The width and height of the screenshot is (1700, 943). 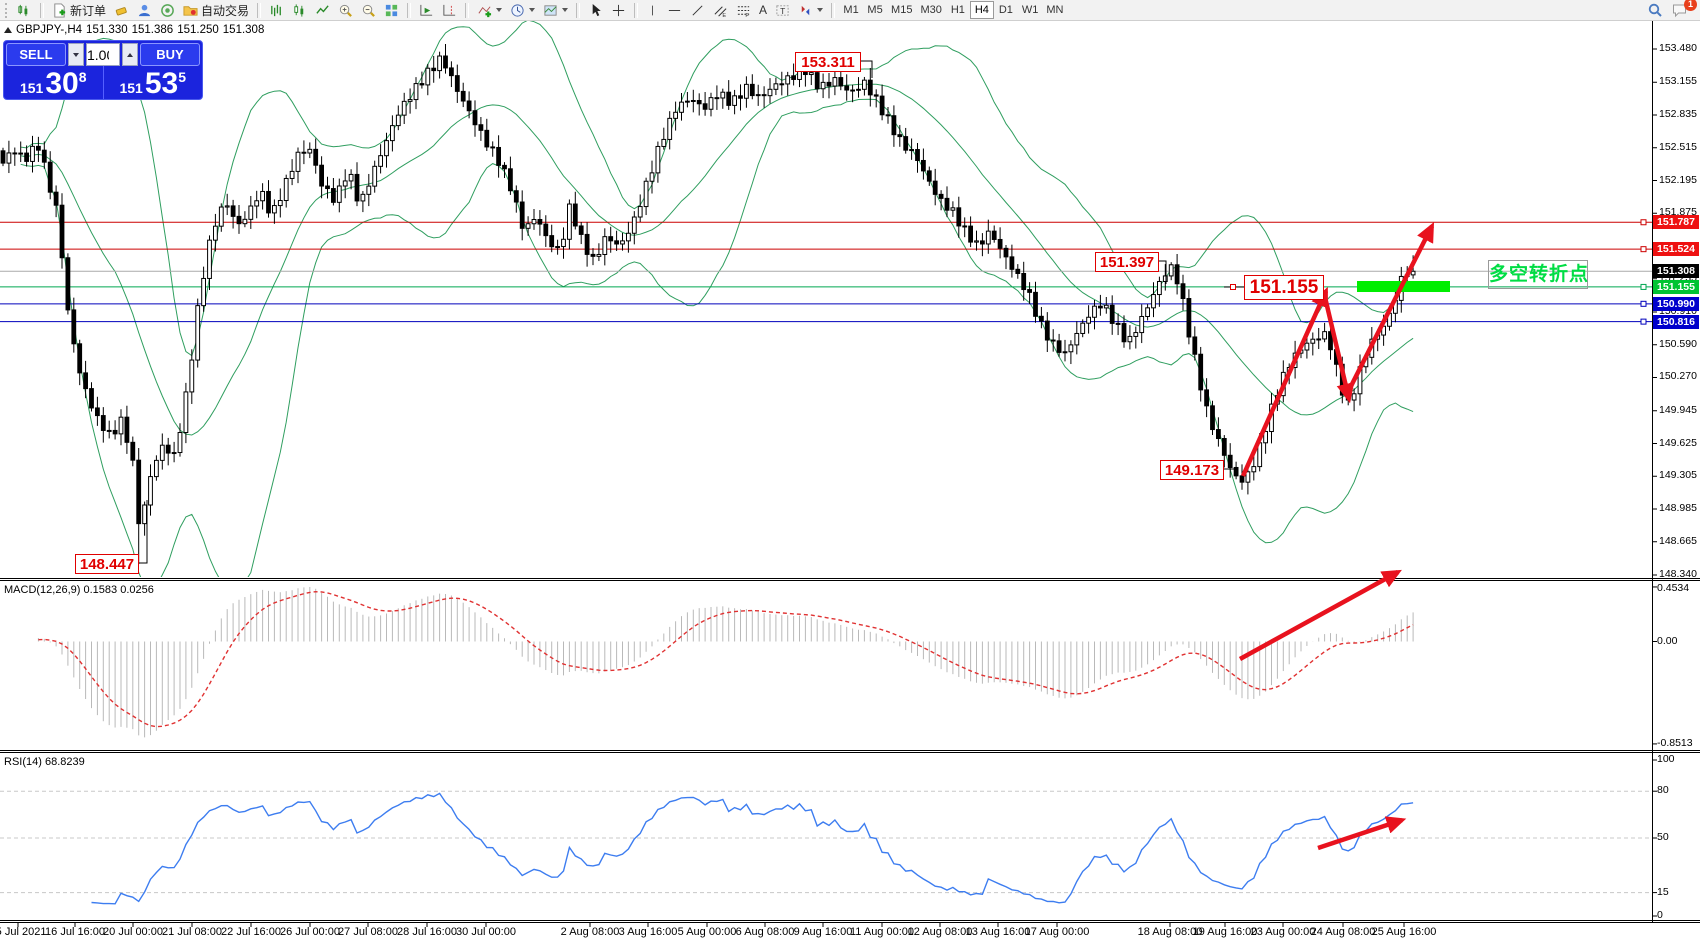 I want to click on template-icon, so click(x=550, y=10).